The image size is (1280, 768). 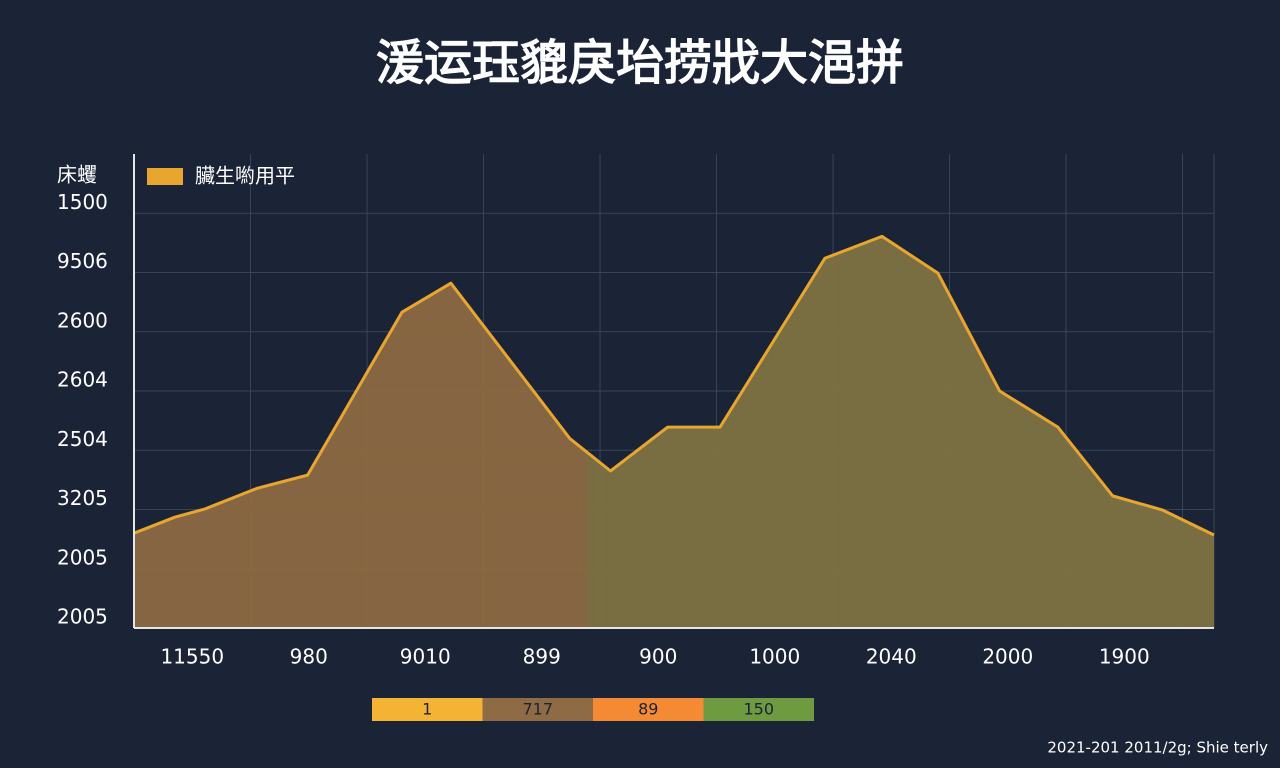 What do you see at coordinates (1157, 748) in the screenshot?
I see `footer: 2021-201 2011/2g; Shie terly` at bounding box center [1157, 748].